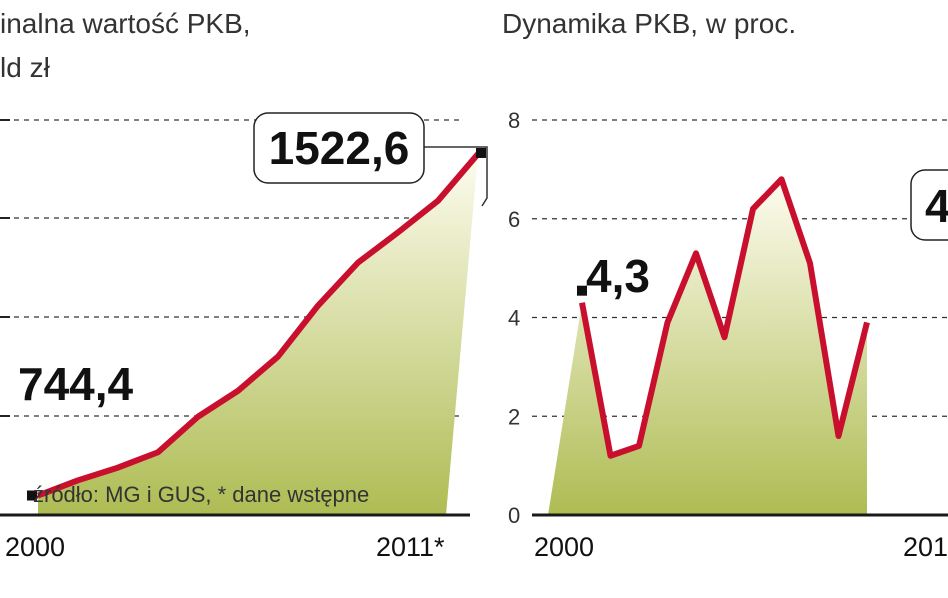 Image resolution: width=948 pixels, height=598 pixels. What do you see at coordinates (649, 23) in the screenshot?
I see `gdp-growth-title: Dynamika PKB, w proc.` at bounding box center [649, 23].